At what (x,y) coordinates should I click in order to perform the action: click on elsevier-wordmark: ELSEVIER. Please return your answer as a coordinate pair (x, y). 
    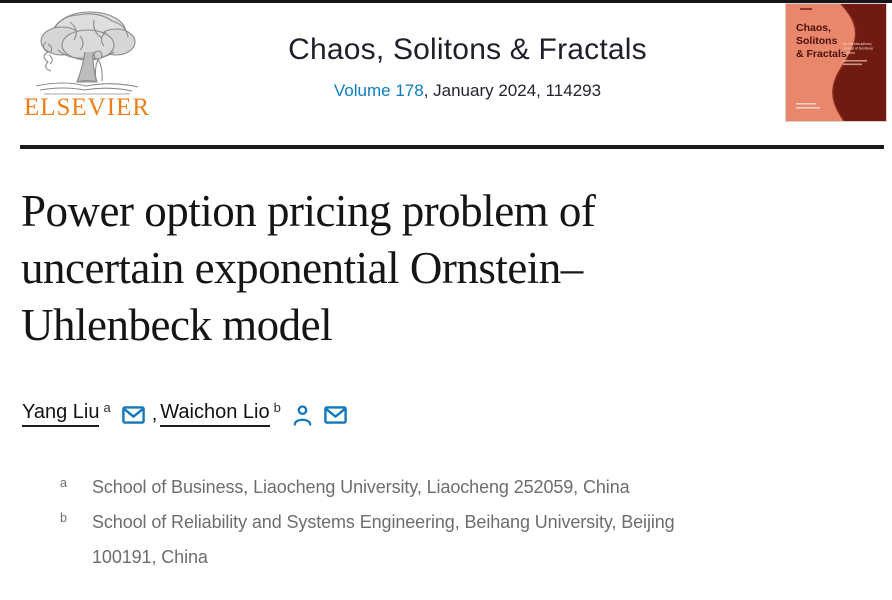
    Looking at the image, I should click on (87, 107).